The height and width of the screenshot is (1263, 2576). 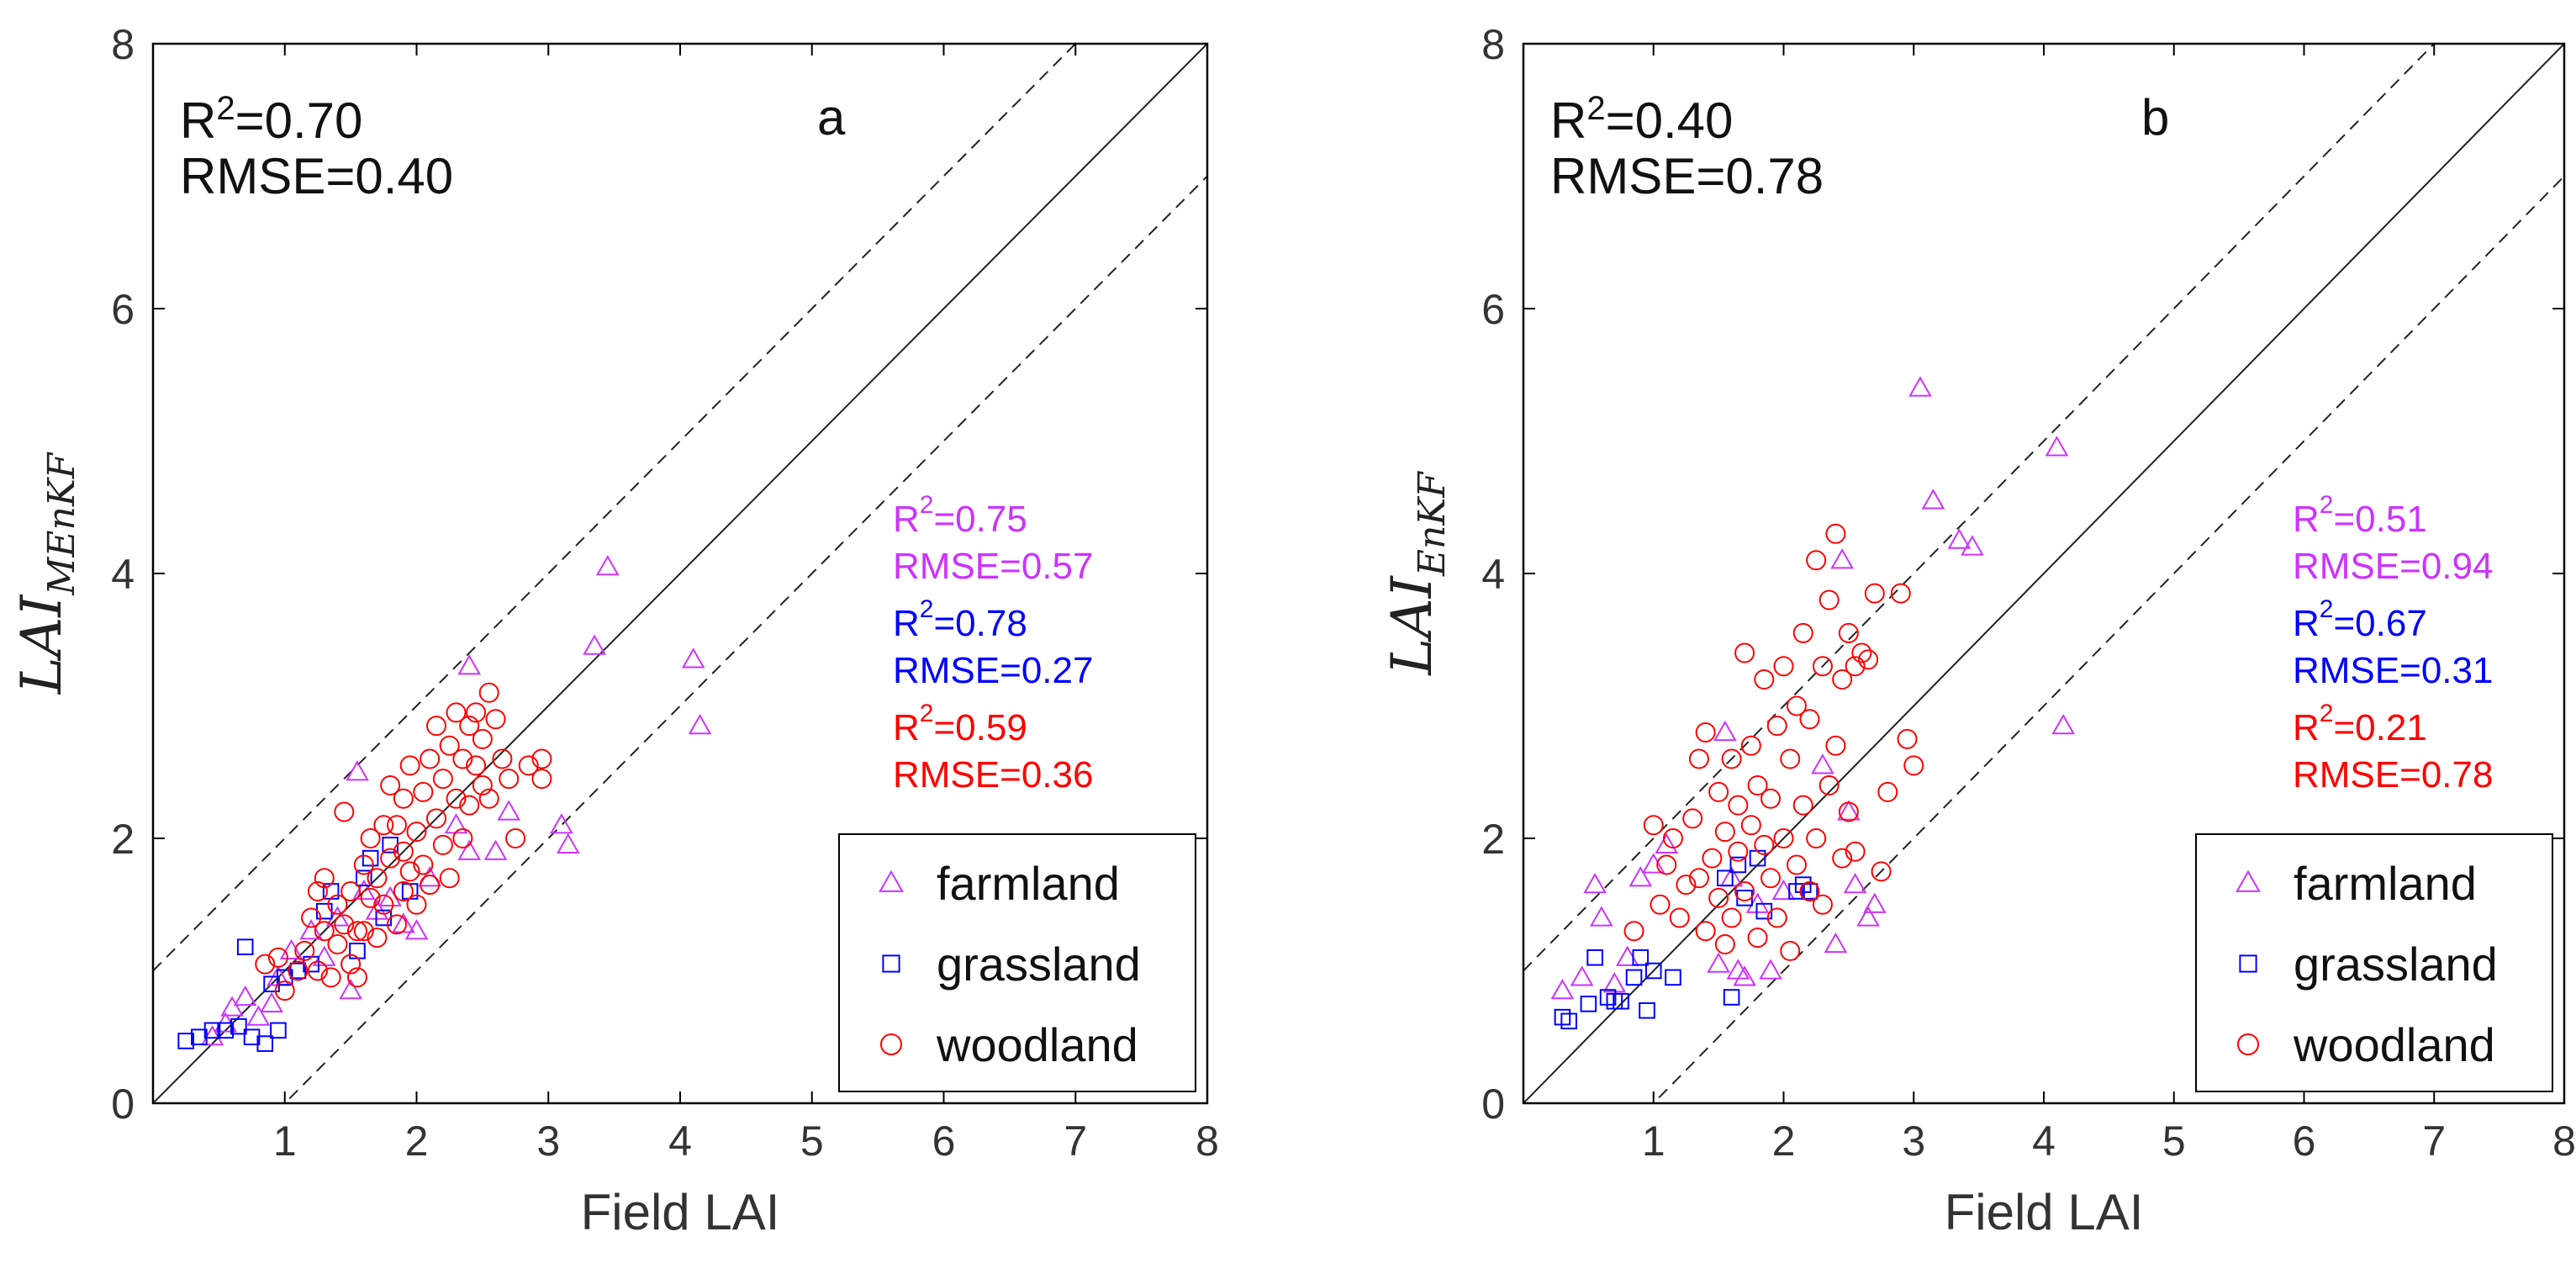 What do you see at coordinates (123, 309) in the screenshot?
I see `y-tick-label: 6` at bounding box center [123, 309].